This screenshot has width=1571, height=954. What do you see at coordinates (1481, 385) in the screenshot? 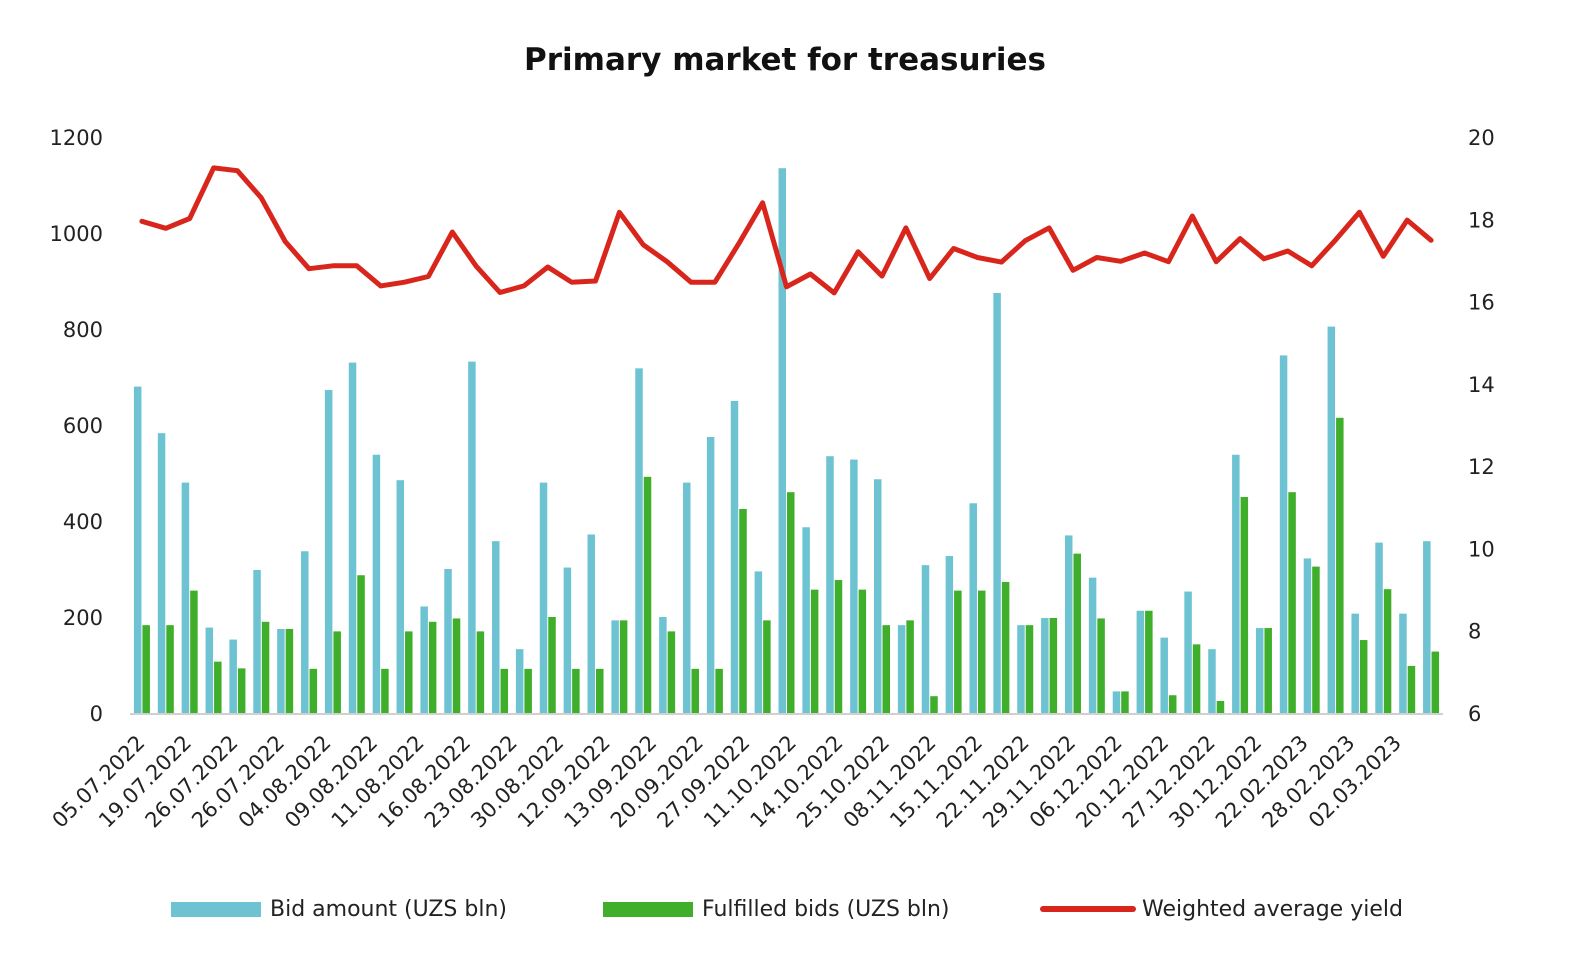
I see `y-tick-right: 14` at bounding box center [1481, 385].